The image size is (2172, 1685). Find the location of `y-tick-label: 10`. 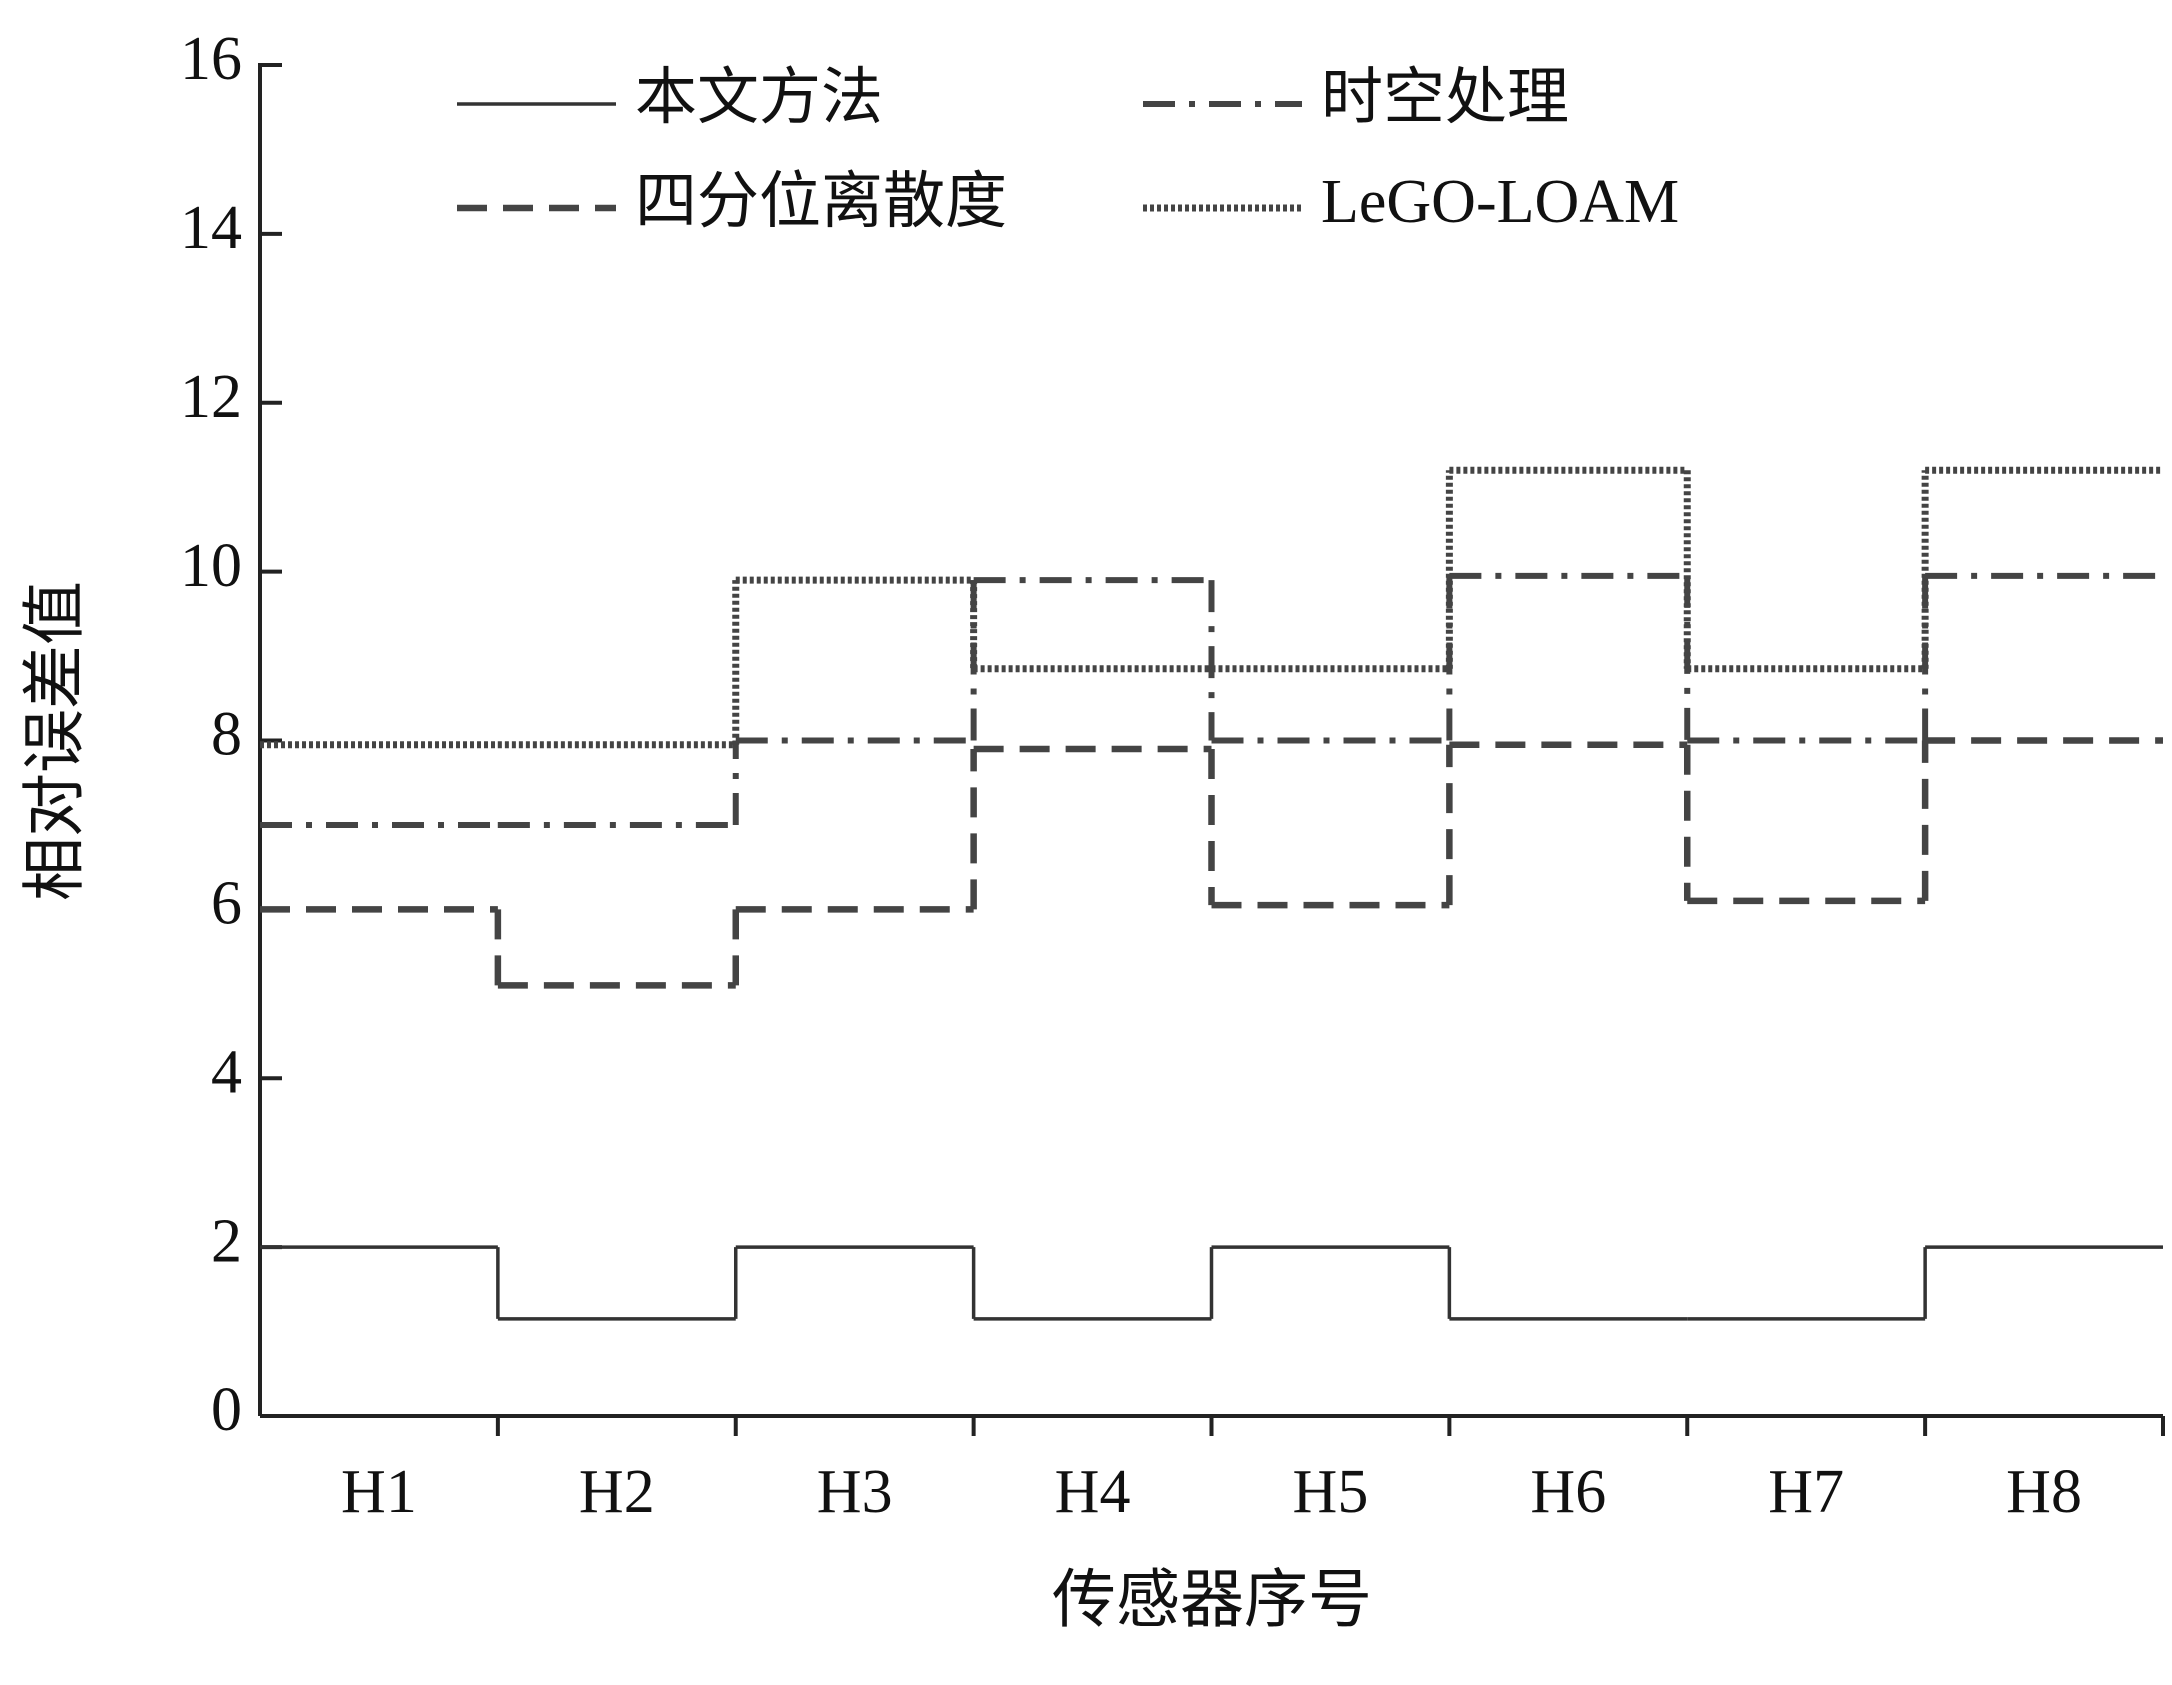

y-tick-label: 10 is located at coordinates (211, 566).